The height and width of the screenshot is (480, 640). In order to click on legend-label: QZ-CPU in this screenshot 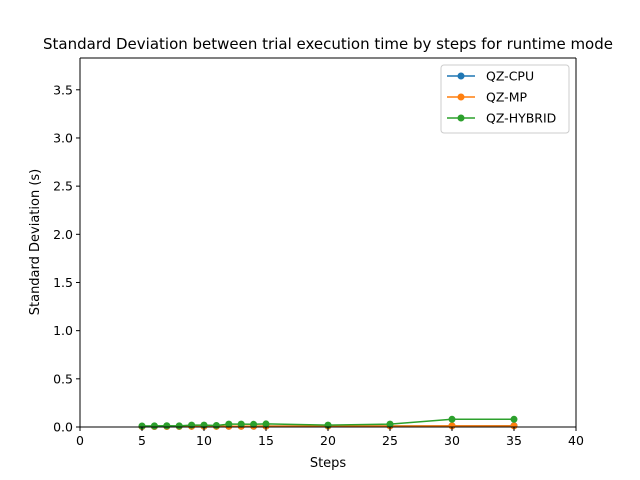, I will do `click(510, 76)`.